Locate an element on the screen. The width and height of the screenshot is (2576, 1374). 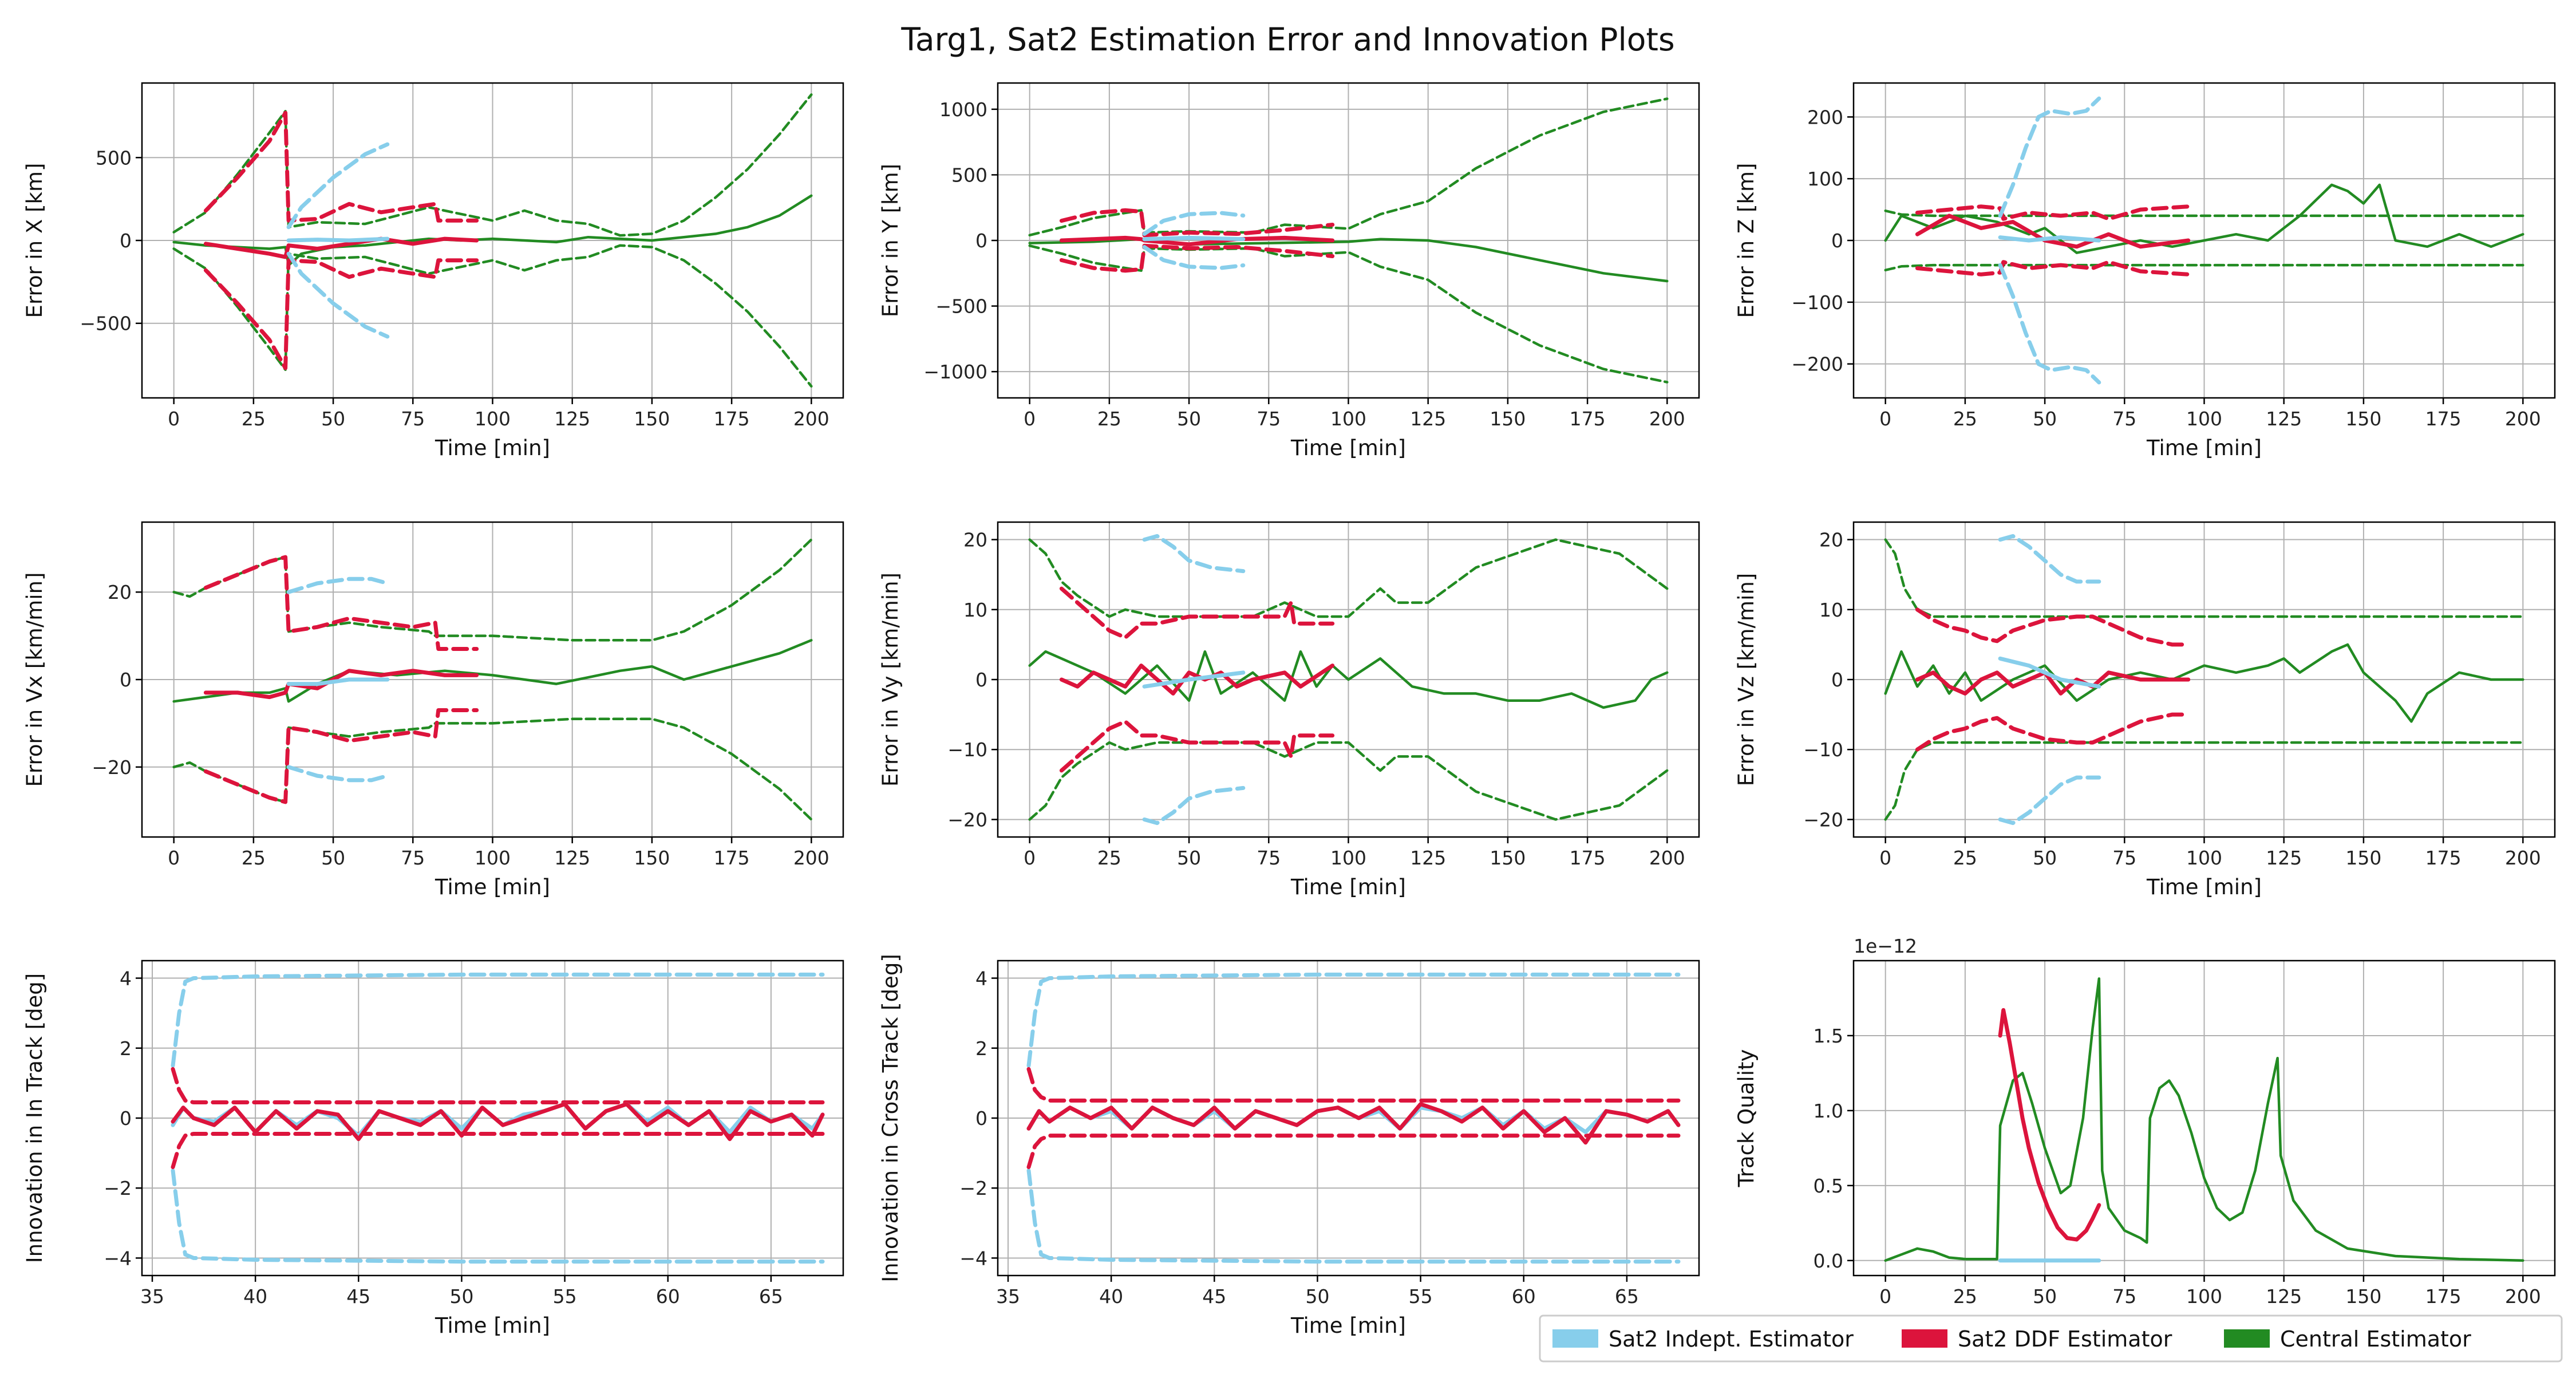
y-axis-label: Error in Y [km] is located at coordinates (890, 241).